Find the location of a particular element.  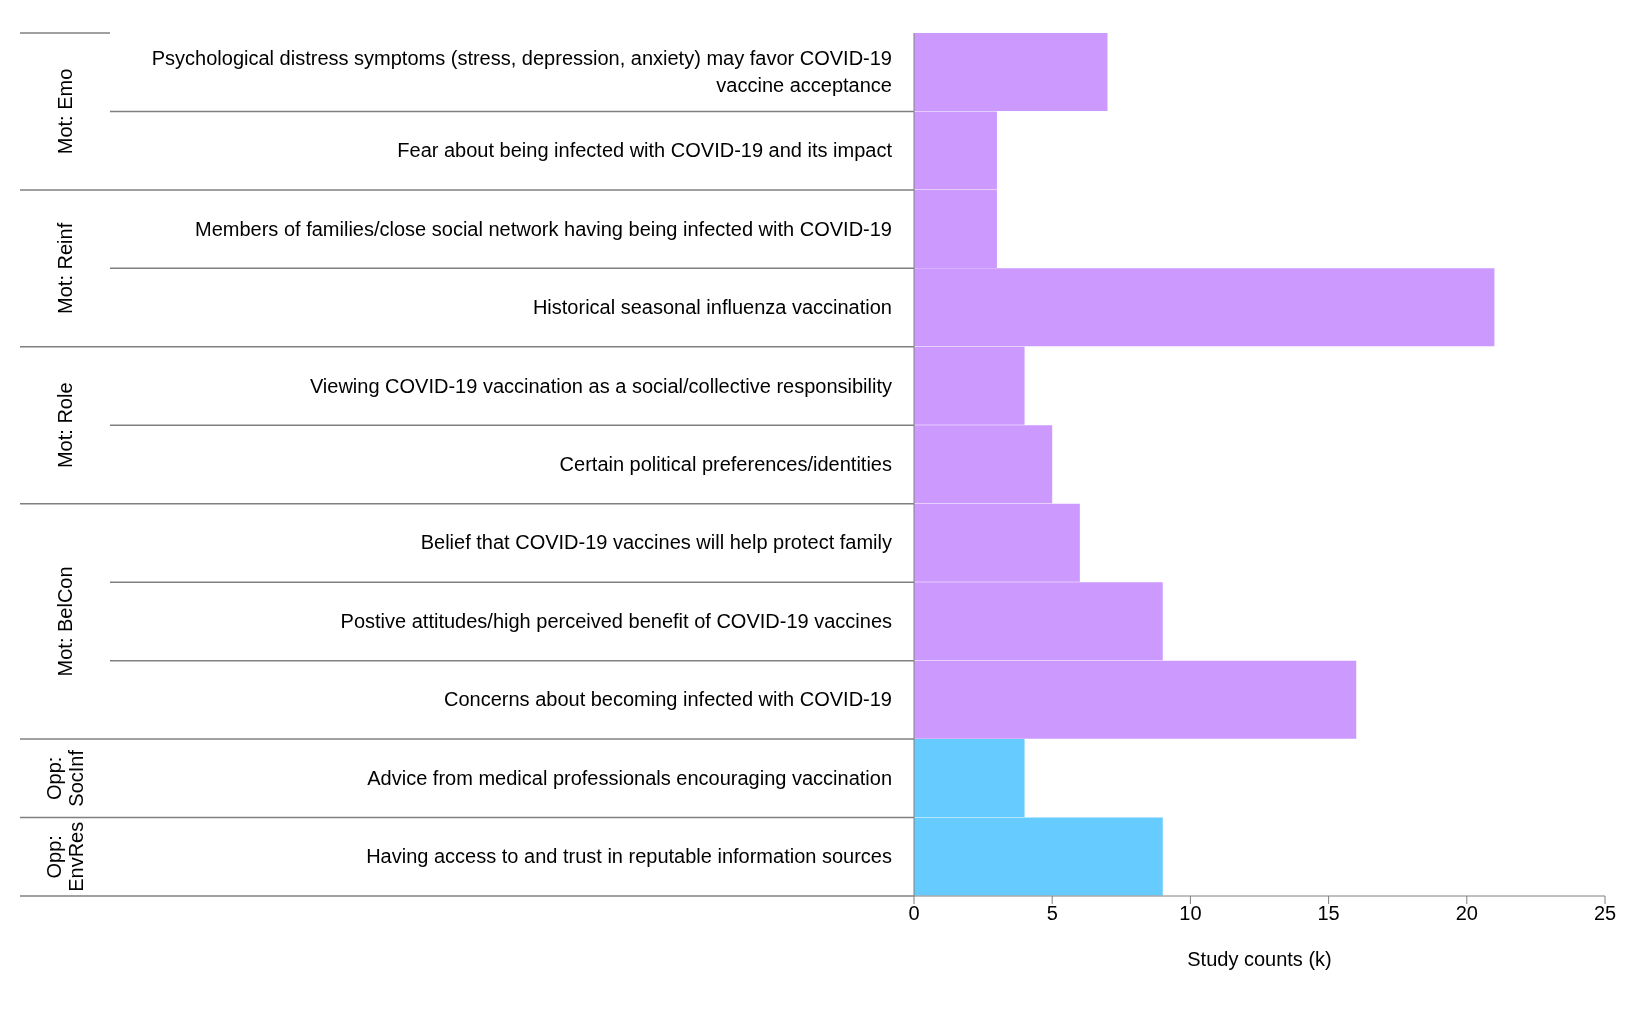

x-tick-label: 25 is located at coordinates (1605, 913).